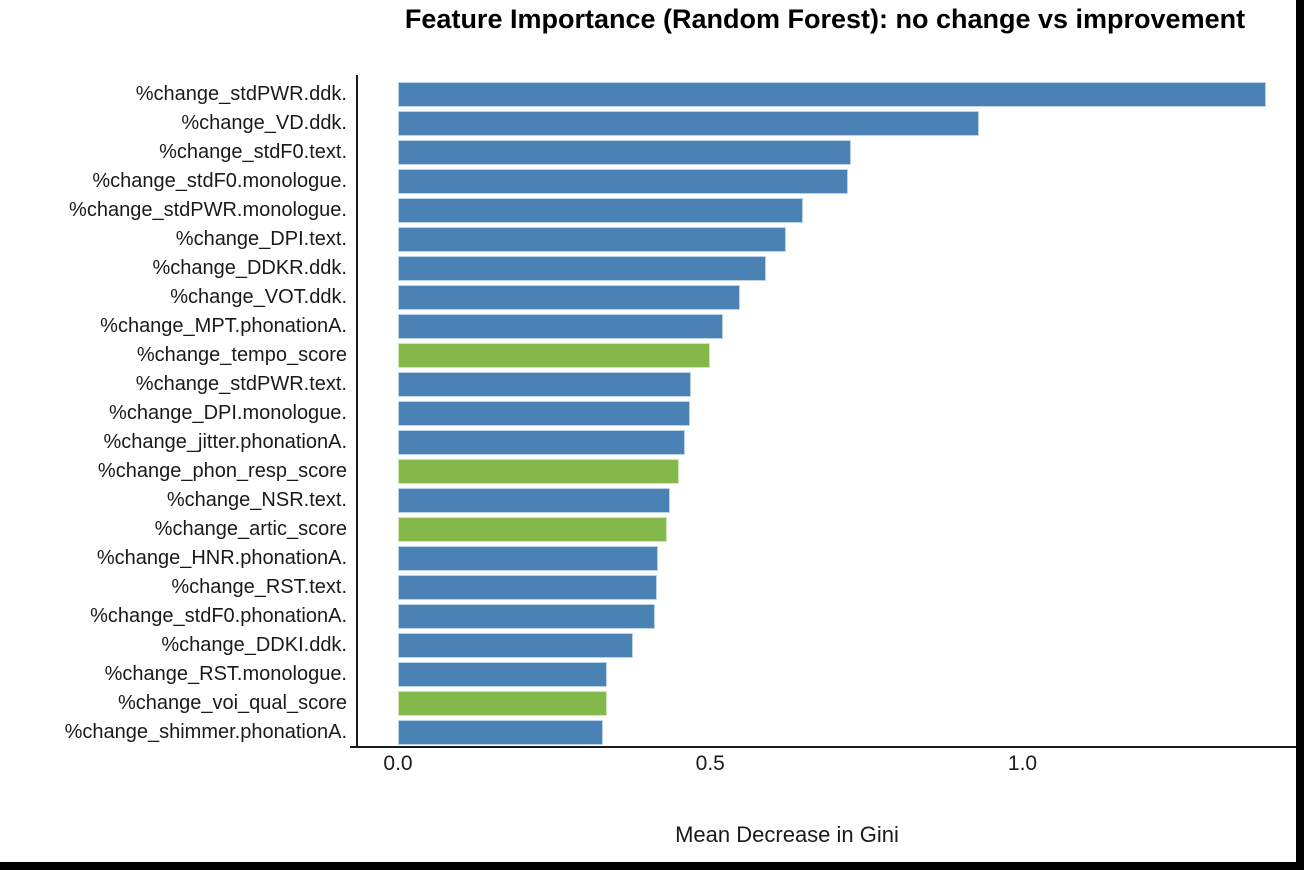 The image size is (1304, 870). What do you see at coordinates (225, 674) in the screenshot?
I see `y-axis-label: %change_RST.monologue.` at bounding box center [225, 674].